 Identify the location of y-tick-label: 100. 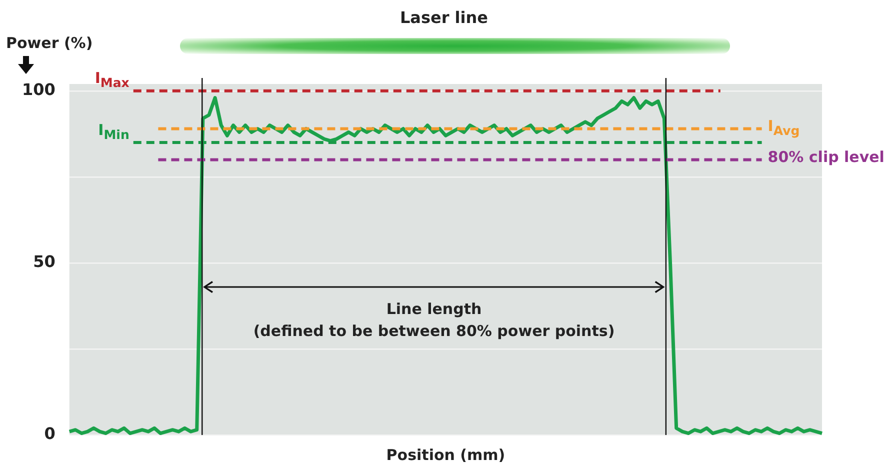
(39, 90).